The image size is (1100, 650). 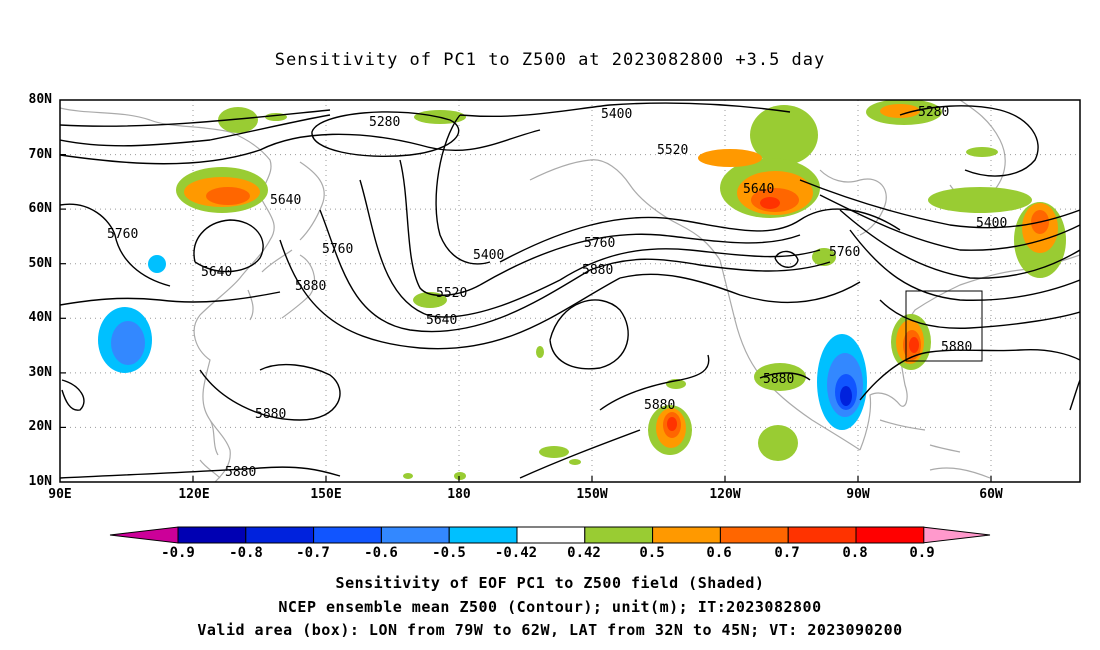 What do you see at coordinates (592, 494) in the screenshot?
I see `lon-label-150w: 150W` at bounding box center [592, 494].